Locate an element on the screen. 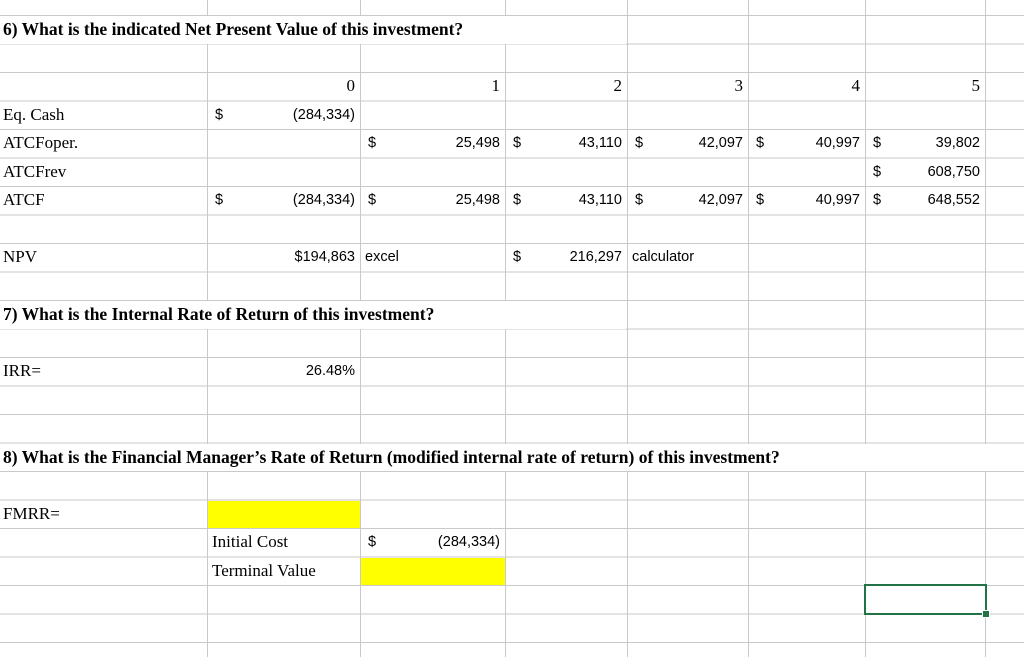 The width and height of the screenshot is (1024, 657). atcf-oper-year3-cell: $ 42,097 is located at coordinates (688, 143).